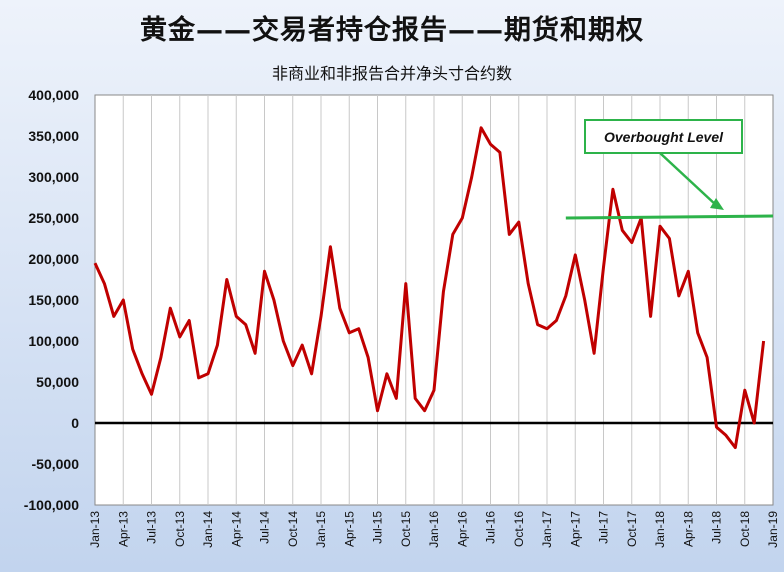  I want to click on x-tick-label: Jul-16, so click(491, 527).